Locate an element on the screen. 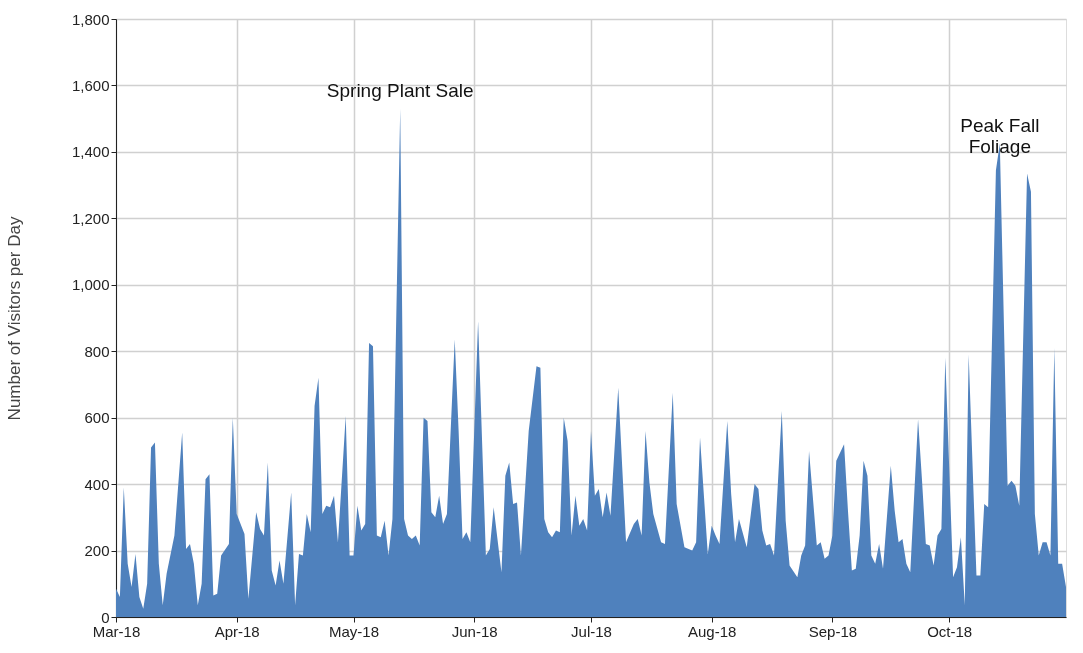 The width and height of the screenshot is (1083, 653). x-tick-label: Apr-18 is located at coordinates (237, 631).